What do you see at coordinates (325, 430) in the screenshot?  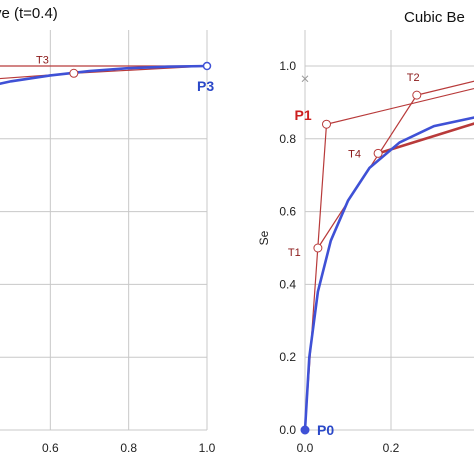 I see `right-point-label: P0` at bounding box center [325, 430].